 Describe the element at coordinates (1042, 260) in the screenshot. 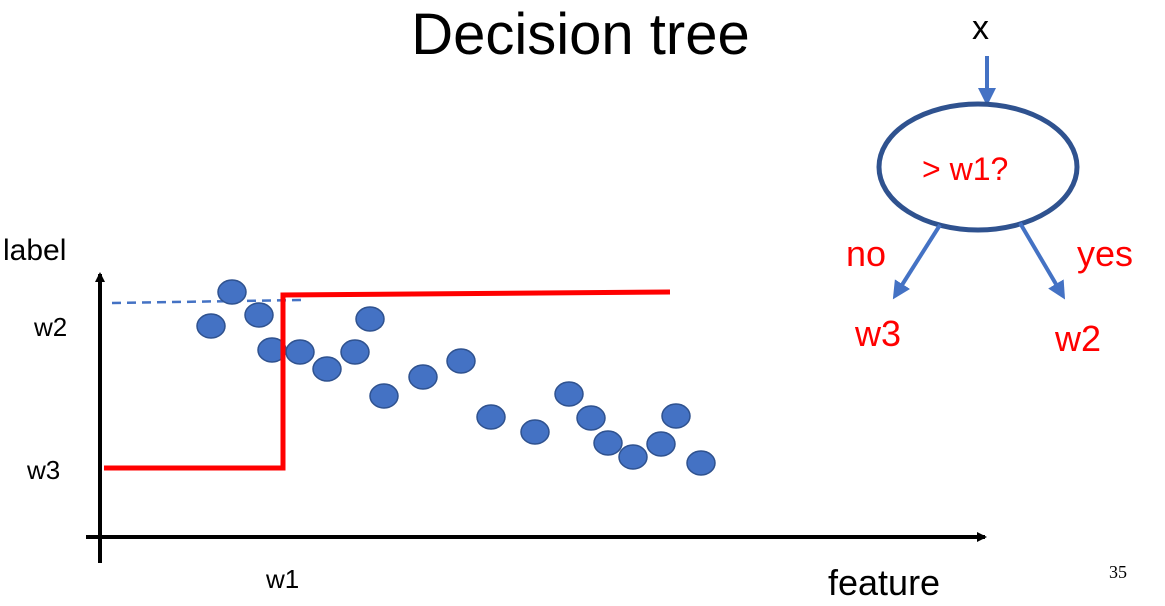

I see `branch-arrow-yes` at that location.